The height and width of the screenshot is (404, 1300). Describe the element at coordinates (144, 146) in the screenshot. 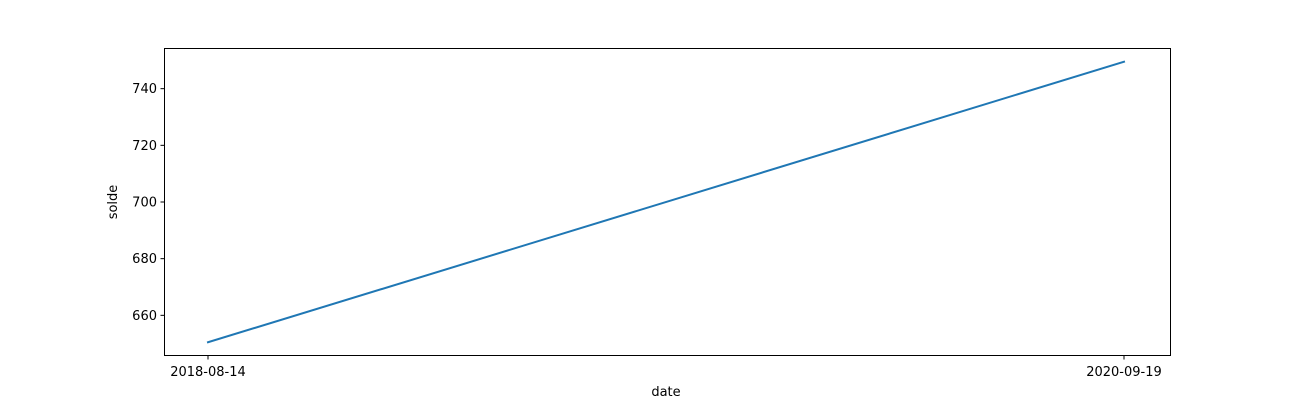

I see `y-tick-label: 720` at that location.